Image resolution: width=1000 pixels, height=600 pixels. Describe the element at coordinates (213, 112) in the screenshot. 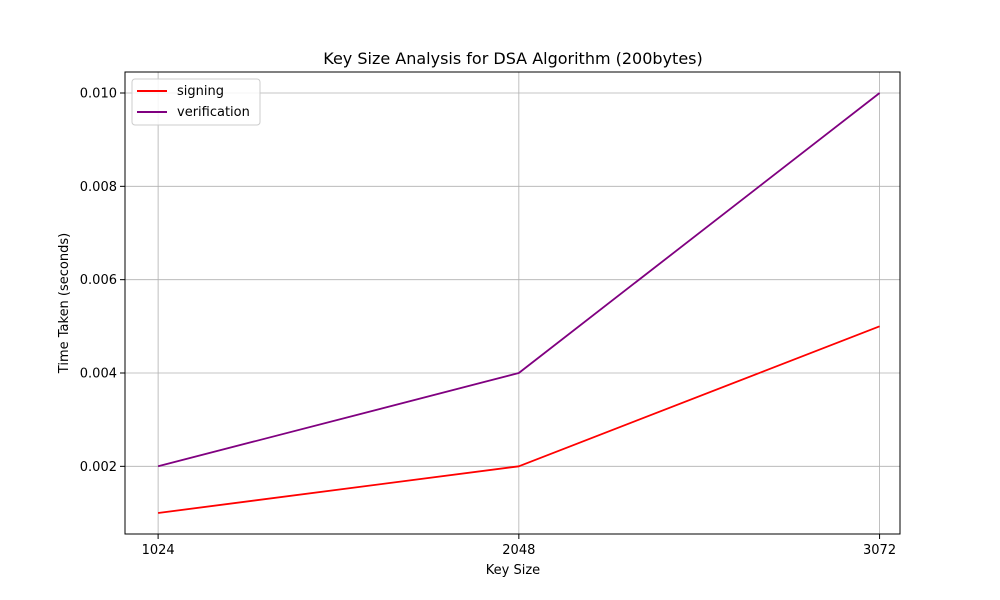

I see `legend-label-verification: verification` at that location.